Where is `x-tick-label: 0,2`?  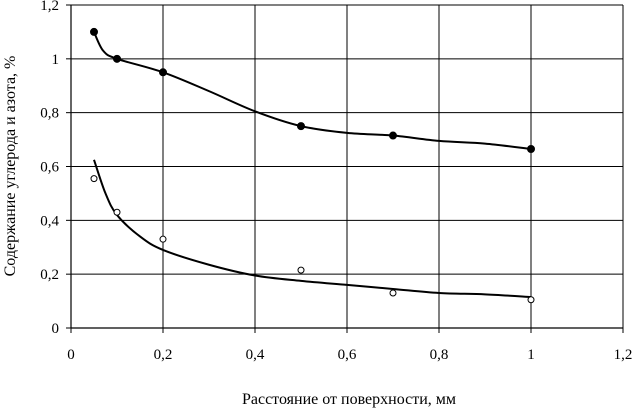 x-tick-label: 0,2 is located at coordinates (163, 355).